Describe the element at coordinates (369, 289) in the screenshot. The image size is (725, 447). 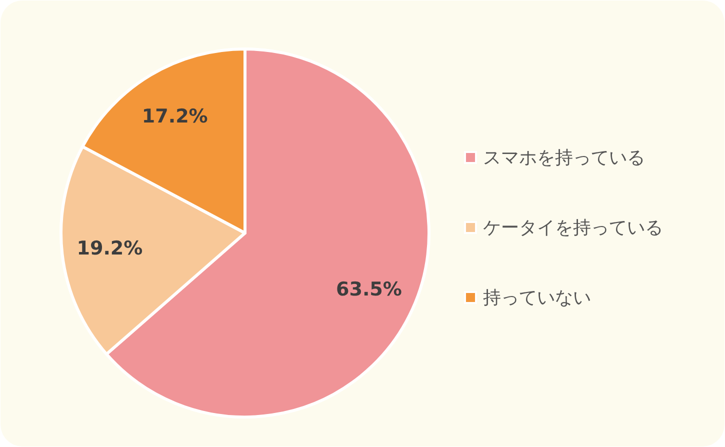
I see `data-label: 63.5%` at that location.